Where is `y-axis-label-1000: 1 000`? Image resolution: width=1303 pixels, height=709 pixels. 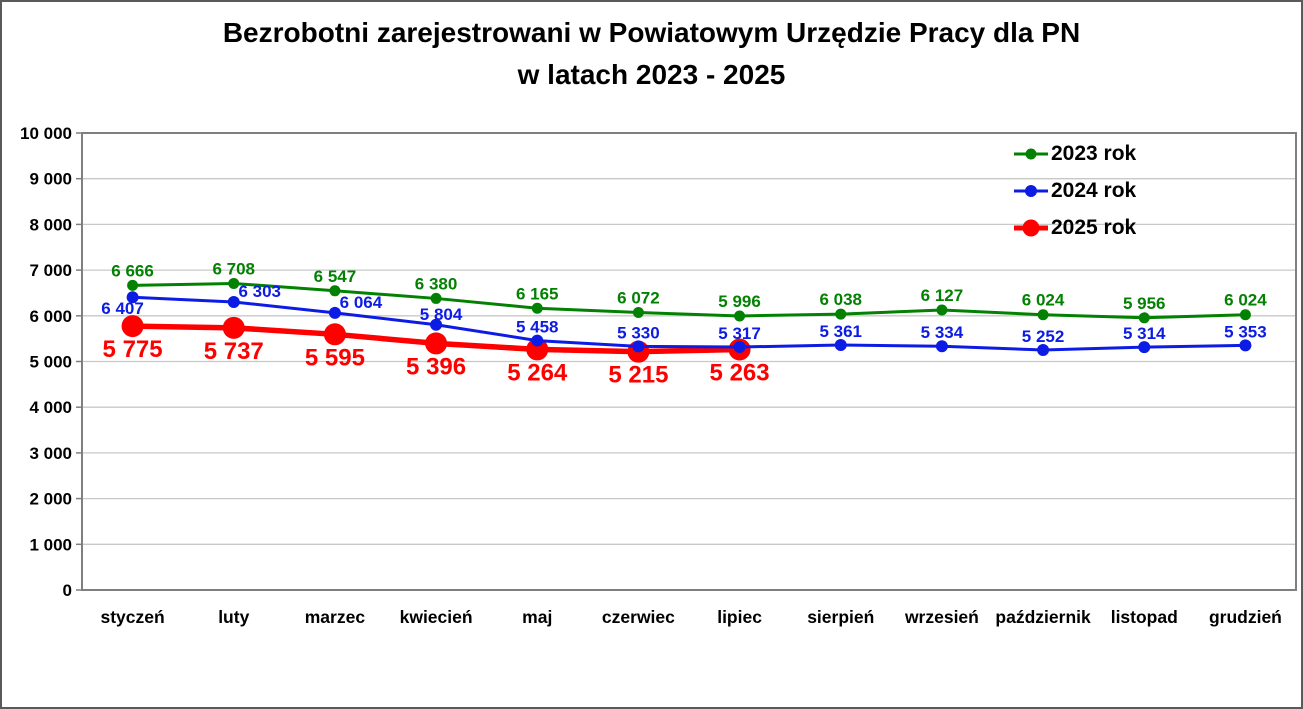
y-axis-label-1000: 1 000 is located at coordinates (50, 544).